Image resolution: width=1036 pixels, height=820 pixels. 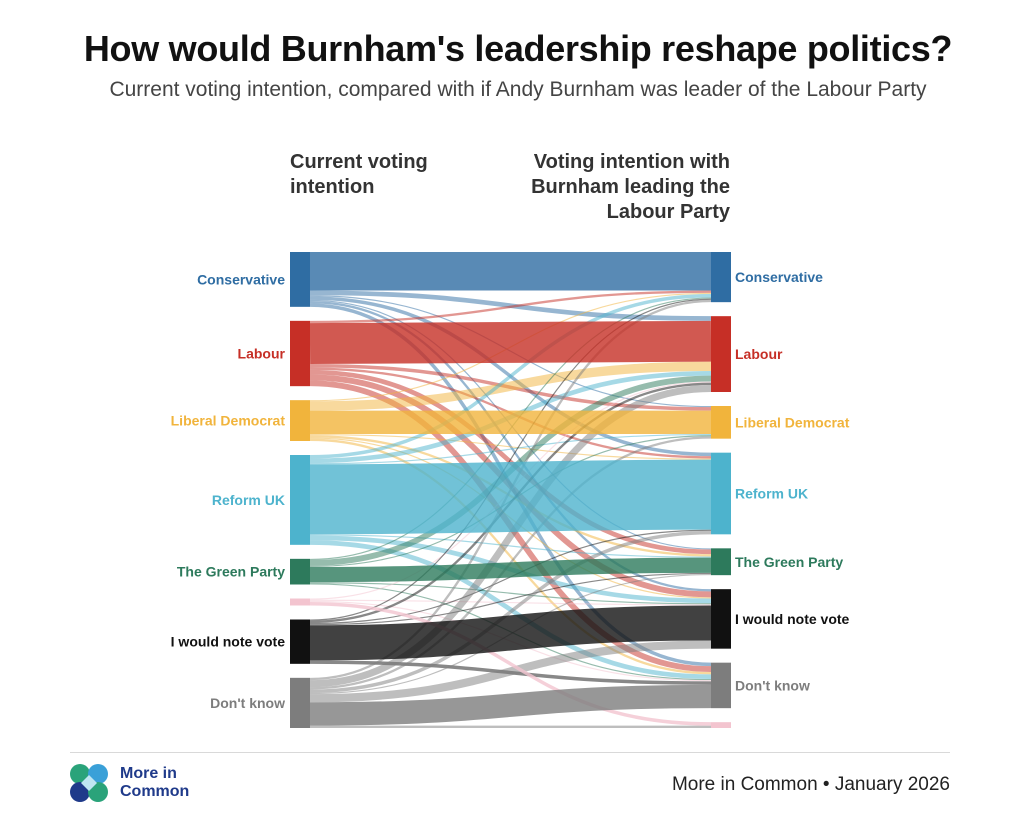 What do you see at coordinates (792, 619) in the screenshot?
I see `right-label-i-would-note-vote: I would note vote` at bounding box center [792, 619].